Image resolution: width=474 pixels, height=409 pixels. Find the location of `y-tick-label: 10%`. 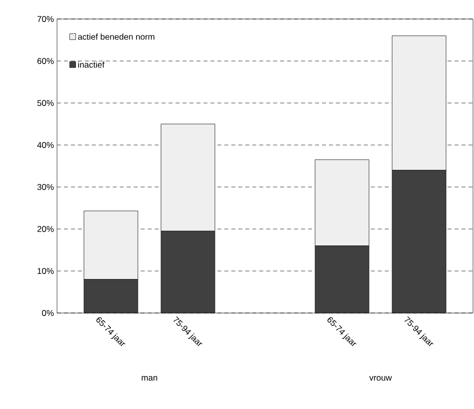

y-tick-label: 10% is located at coordinates (46, 271).